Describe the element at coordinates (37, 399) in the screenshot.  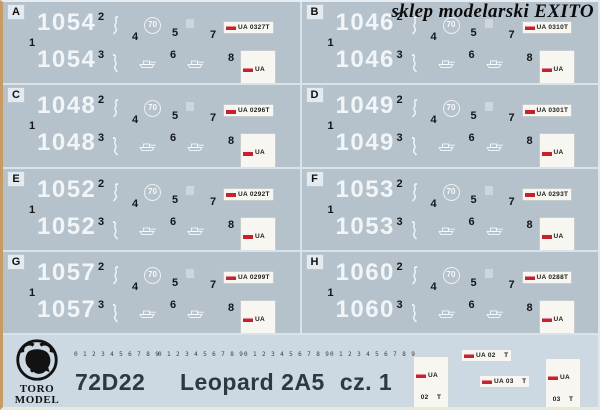
I see `brand-name-line2: MODEL` at that location.